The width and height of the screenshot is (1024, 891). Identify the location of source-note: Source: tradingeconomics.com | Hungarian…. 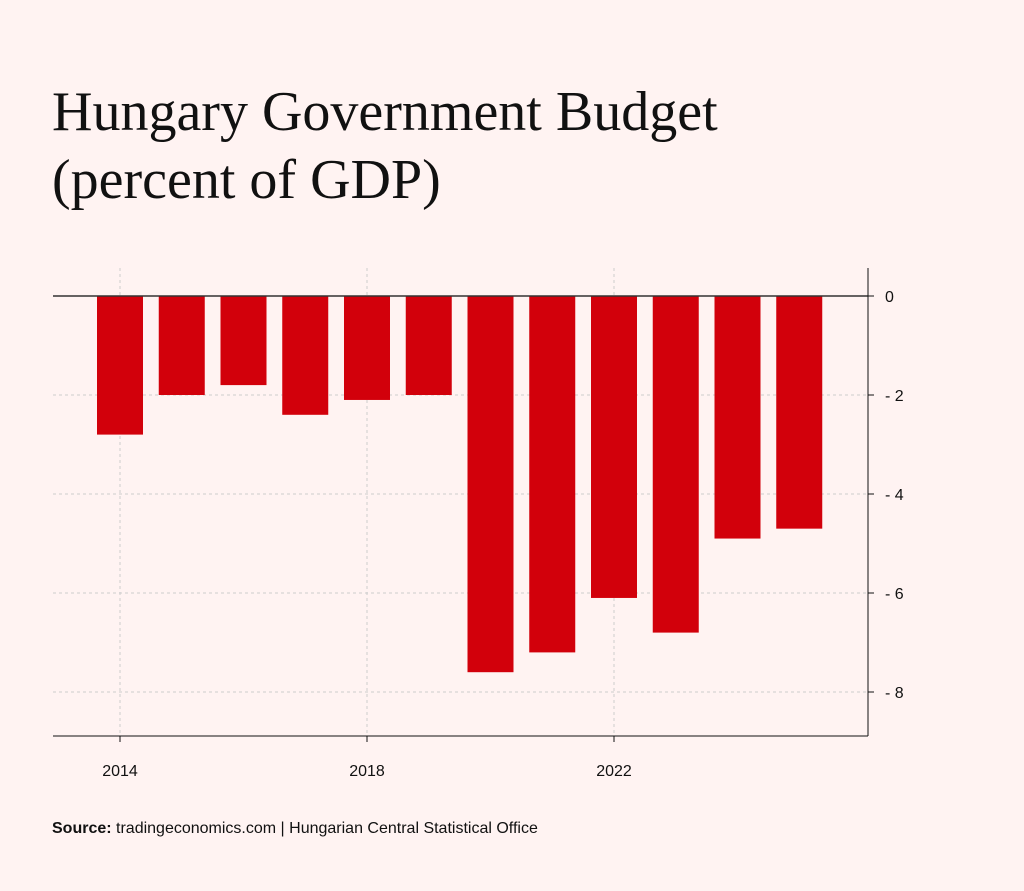
(295, 829).